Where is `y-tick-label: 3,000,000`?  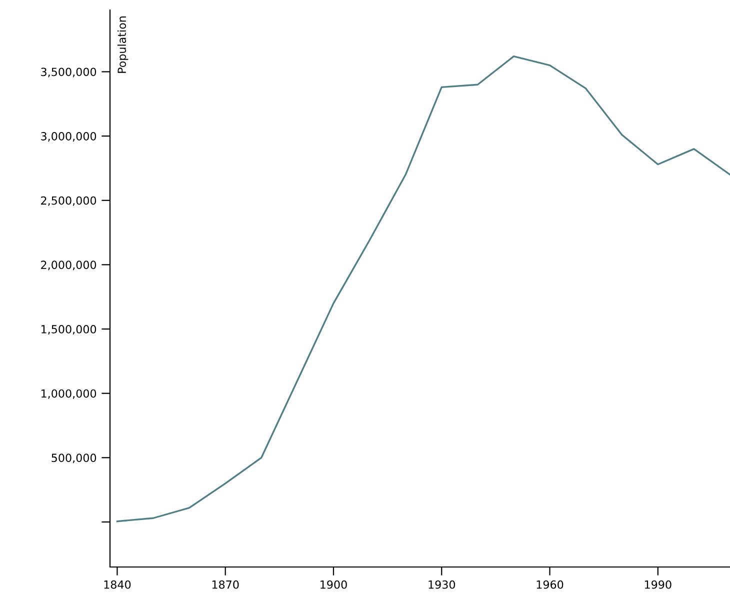
y-tick-label: 3,000,000 is located at coordinates (68, 137).